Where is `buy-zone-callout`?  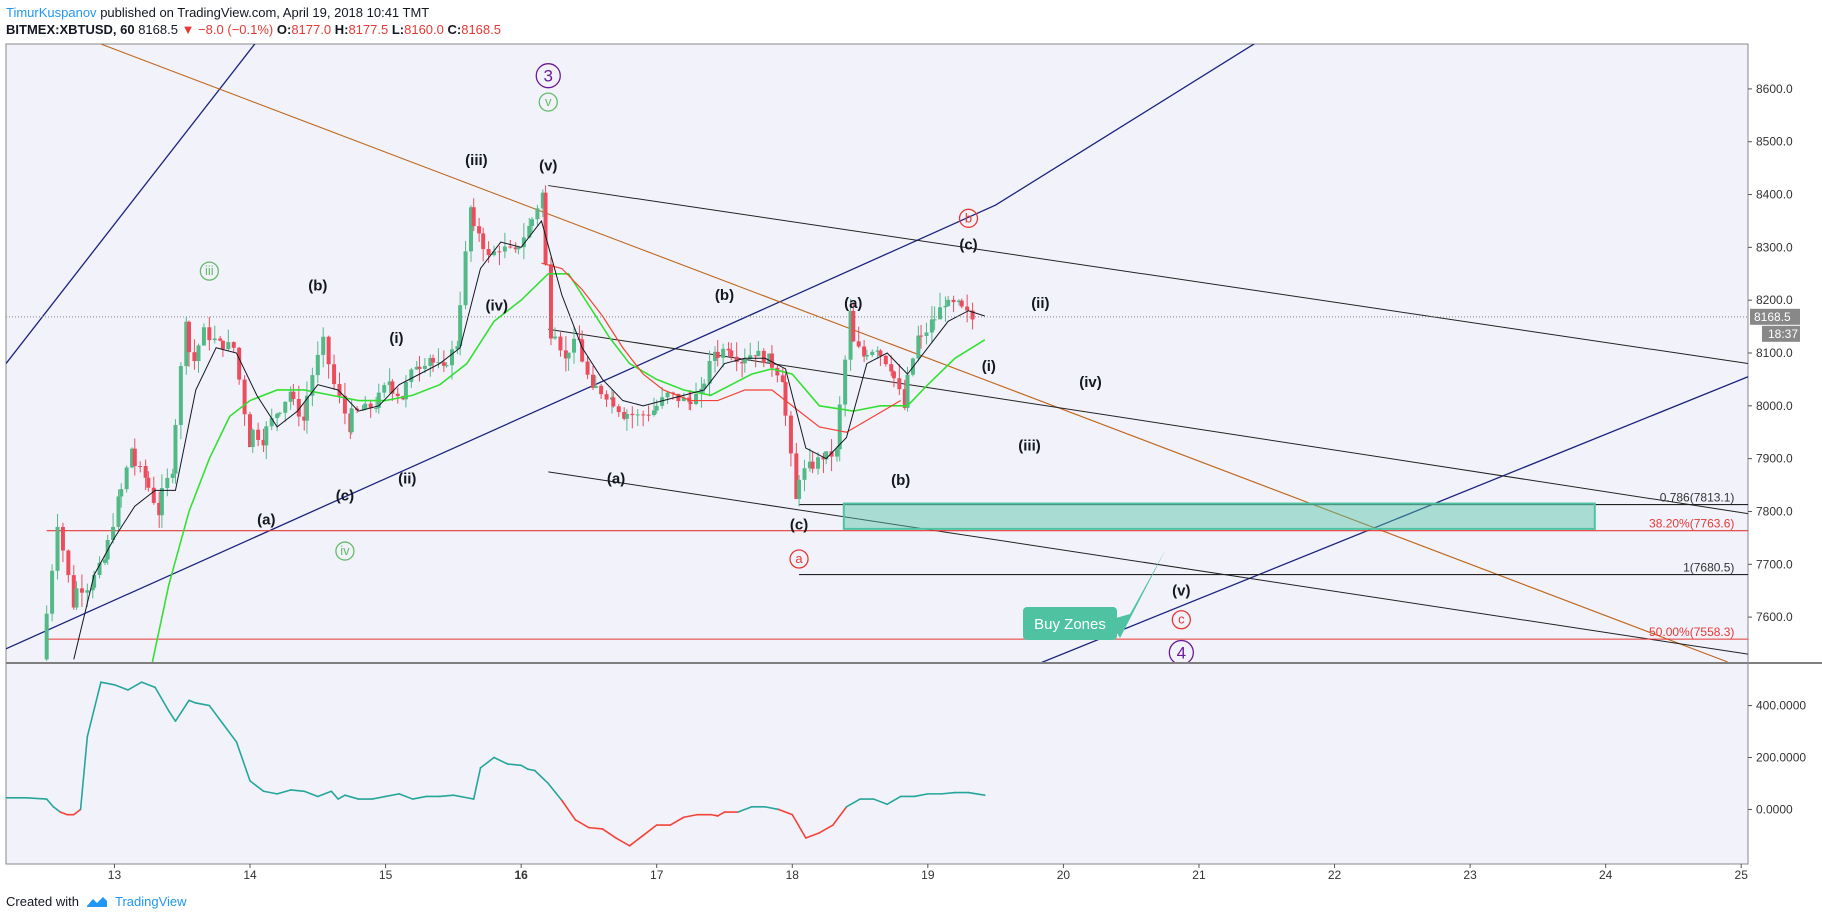
buy-zone-callout is located at coordinates (1070, 623).